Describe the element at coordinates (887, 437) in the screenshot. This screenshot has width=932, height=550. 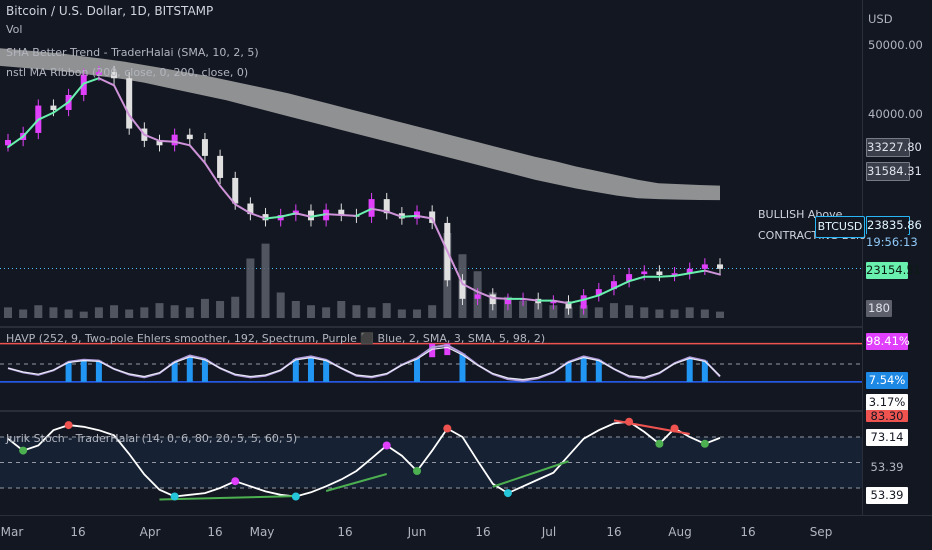
I see `stoch-value-tag: 73.14` at that location.